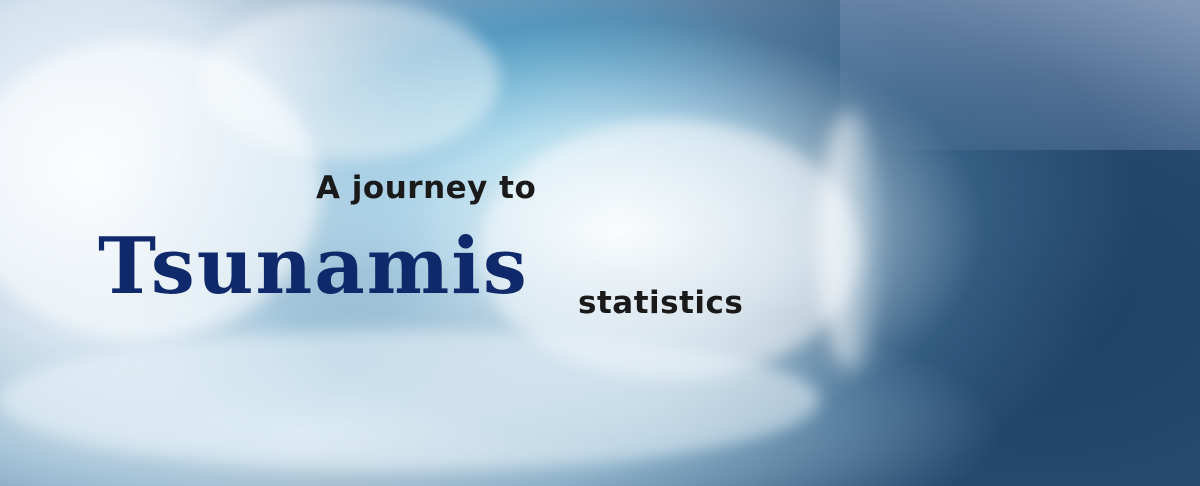 This screenshot has width=1200, height=486. I want to click on wave-foam, so click(350, 80).